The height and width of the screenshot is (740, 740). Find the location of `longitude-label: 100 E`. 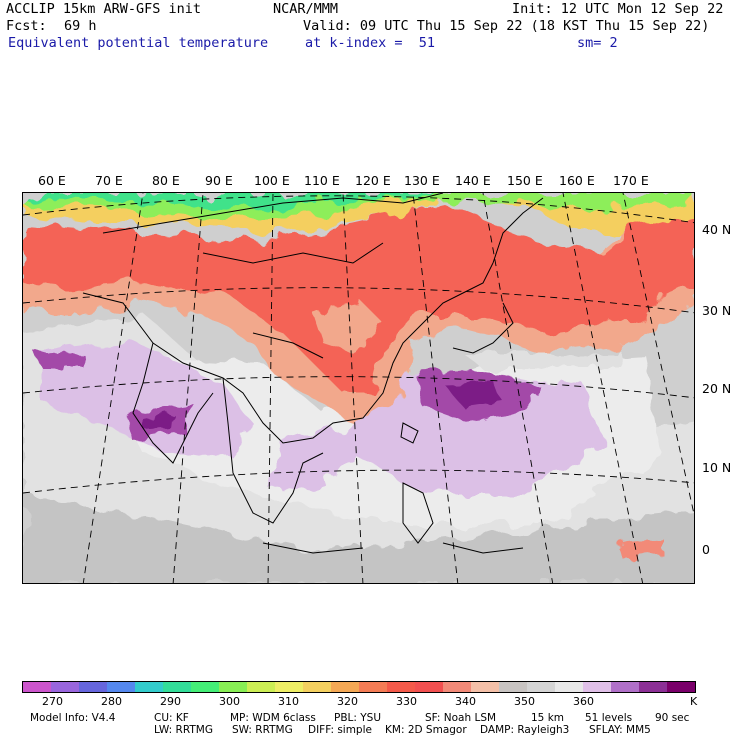

longitude-label: 100 E is located at coordinates (272, 180).